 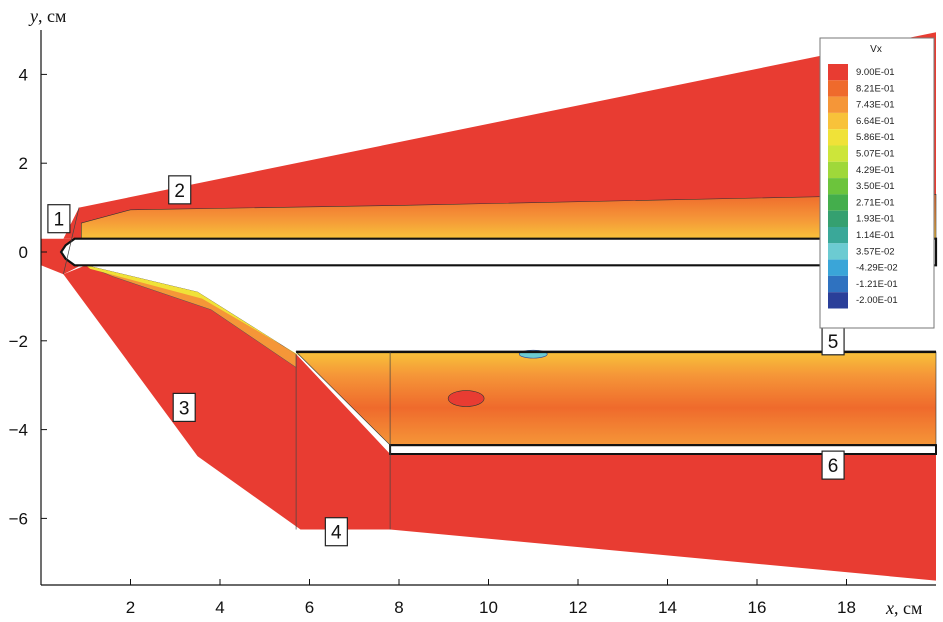 I want to click on y-tick-label: 4, so click(x=23, y=74).